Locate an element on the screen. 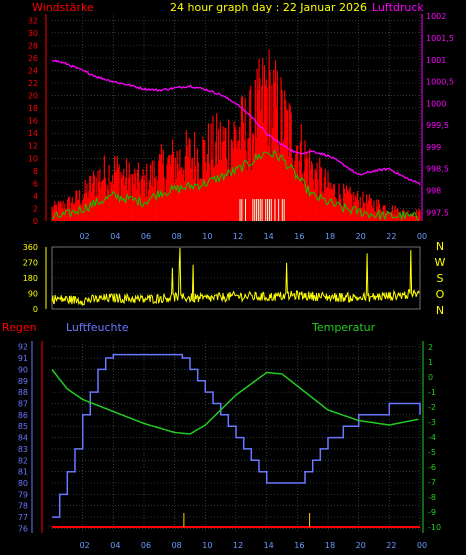  wind-y-tick-label: 20 is located at coordinates (33, 96).